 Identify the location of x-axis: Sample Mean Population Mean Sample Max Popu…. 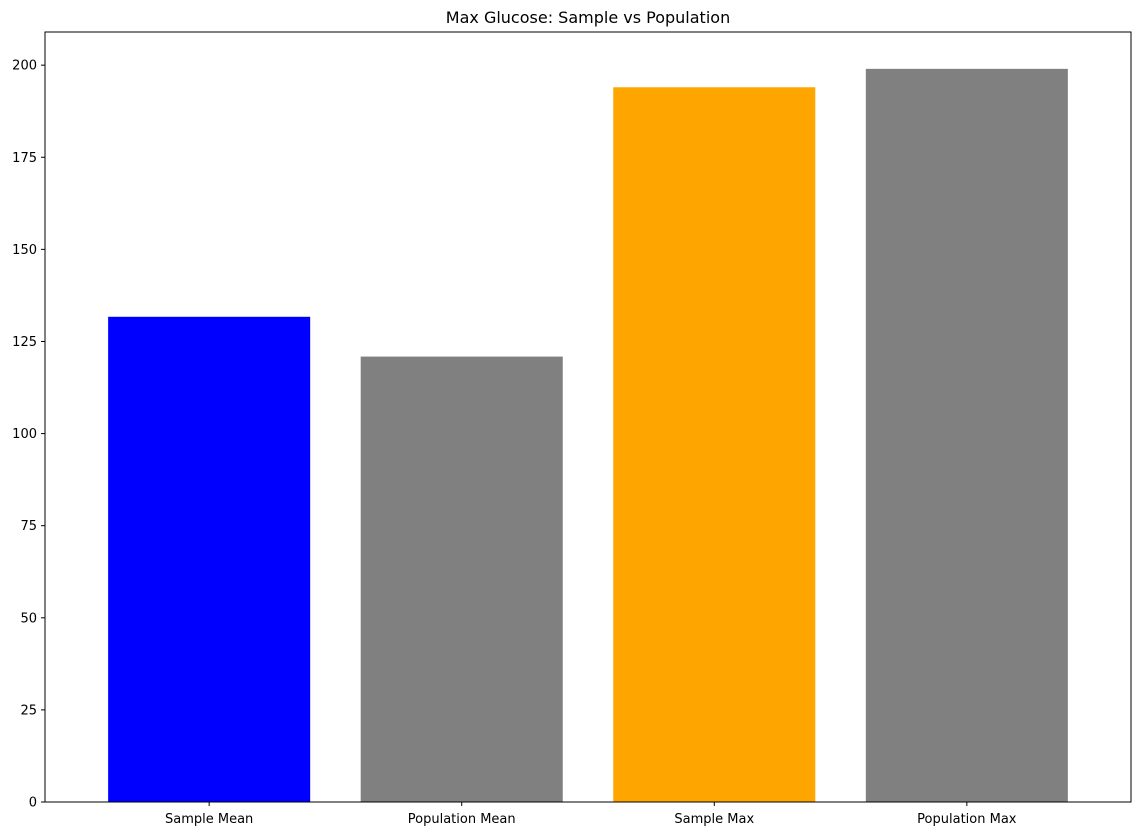
(591, 814).